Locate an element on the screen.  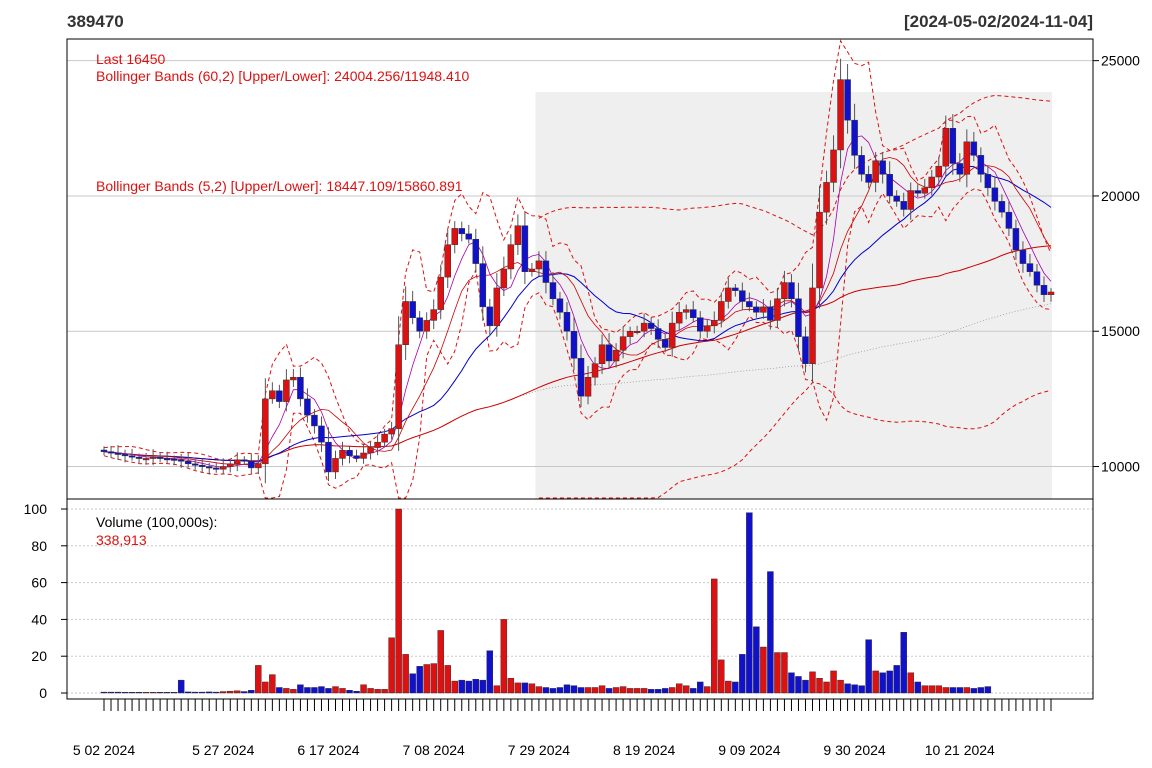
last-price-label: Last 16450 is located at coordinates (130, 59).